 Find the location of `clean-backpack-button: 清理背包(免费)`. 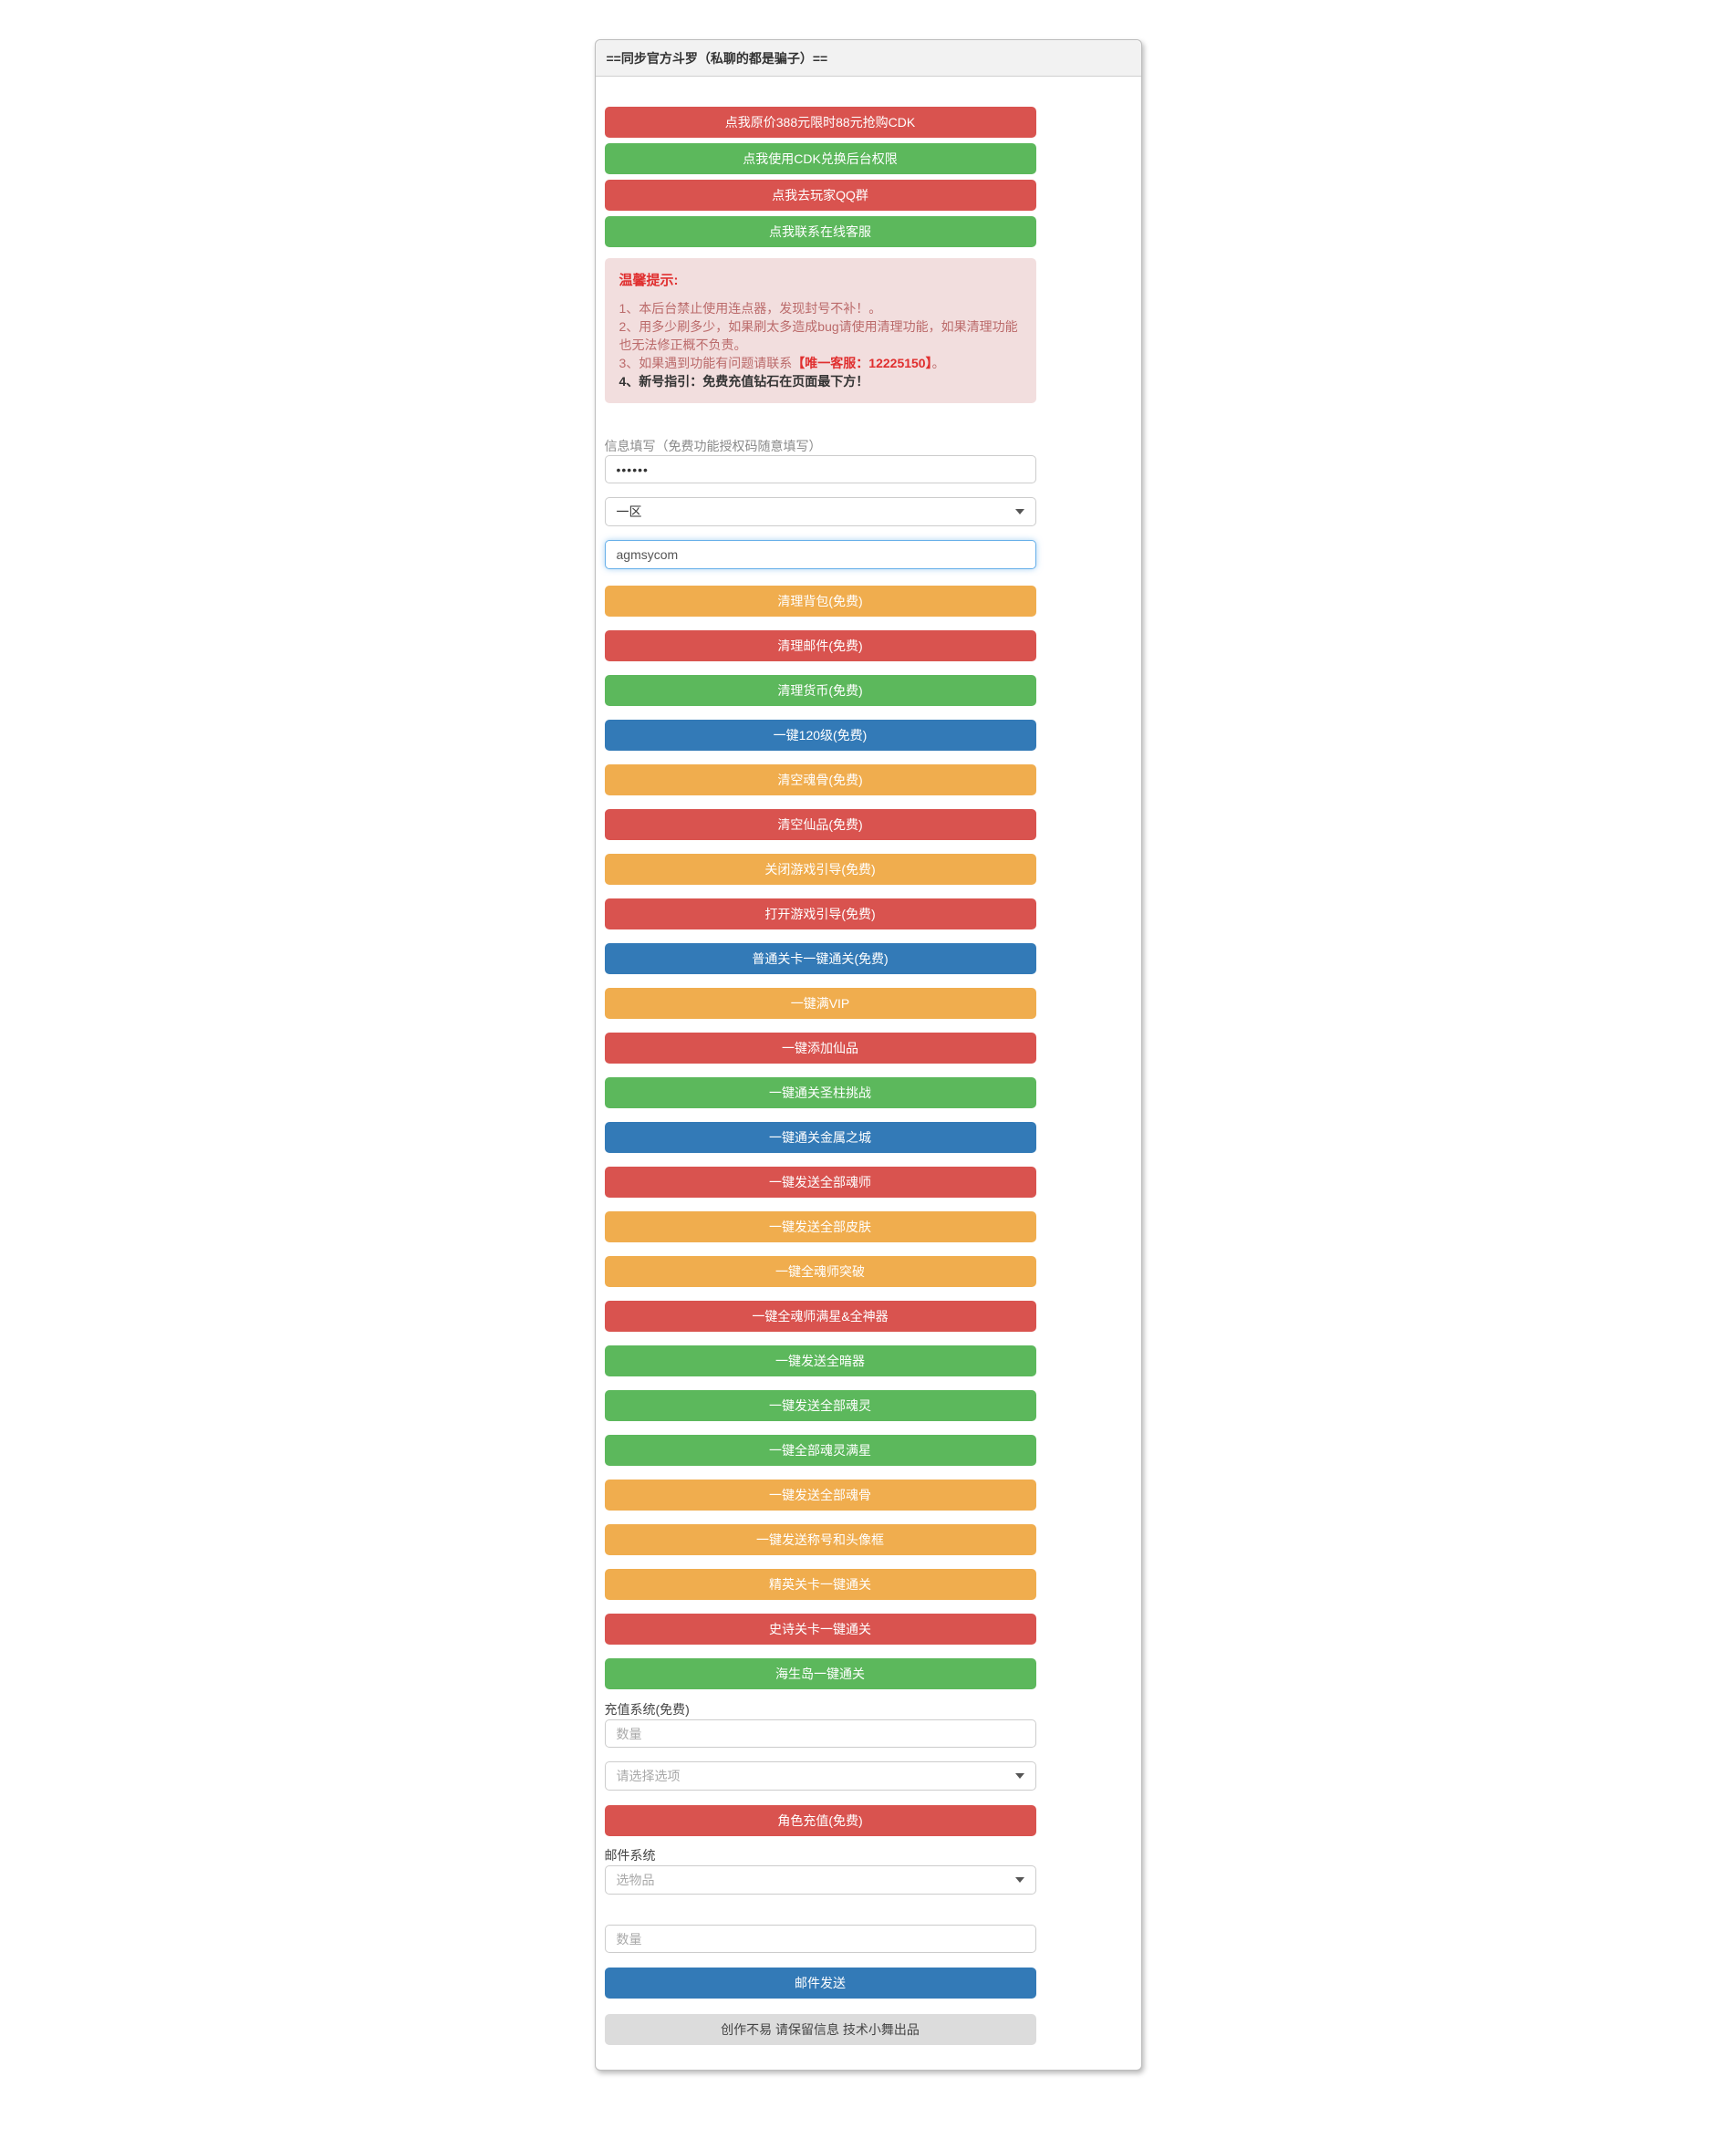

clean-backpack-button: 清理背包(免费) is located at coordinates (820, 601).